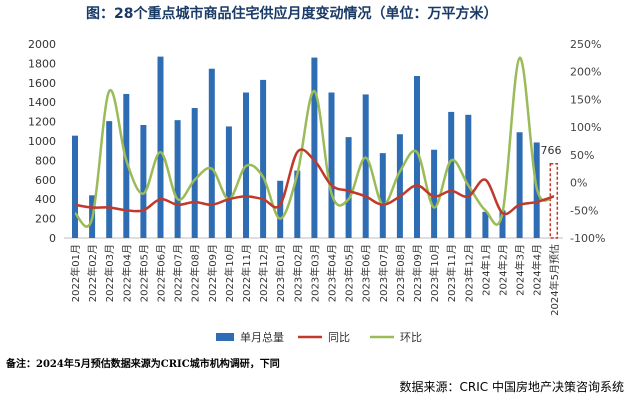 This screenshot has width=630, height=403. I want to click on x-tick-label: 2022年05月, so click(143, 273).